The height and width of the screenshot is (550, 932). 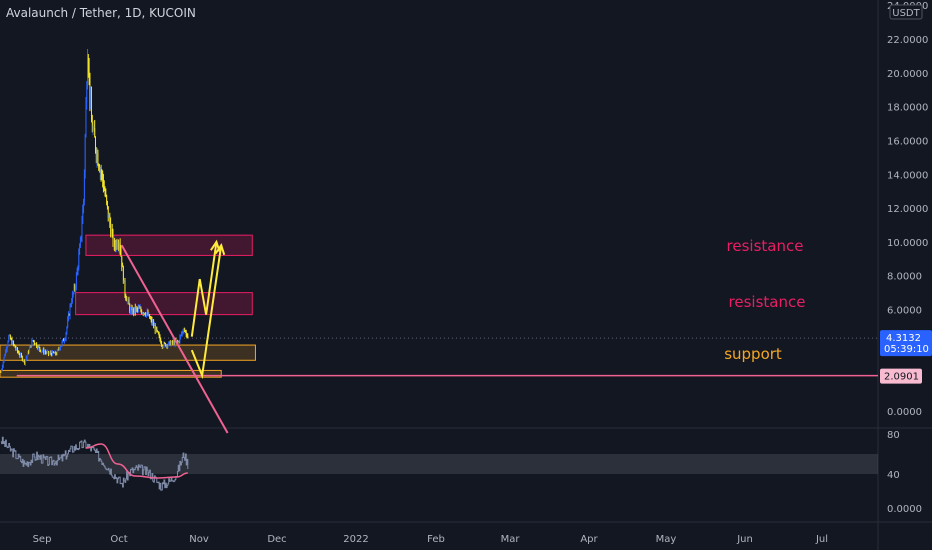 What do you see at coordinates (907, 40) in the screenshot?
I see `price-axis-tick: 22.0000` at bounding box center [907, 40].